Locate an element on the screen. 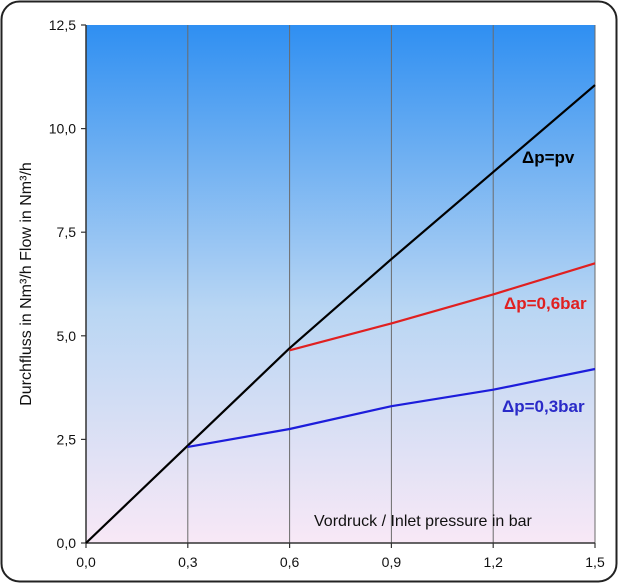 The width and height of the screenshot is (618, 583). y-tick-label-0: 0,0 is located at coordinates (67, 543).